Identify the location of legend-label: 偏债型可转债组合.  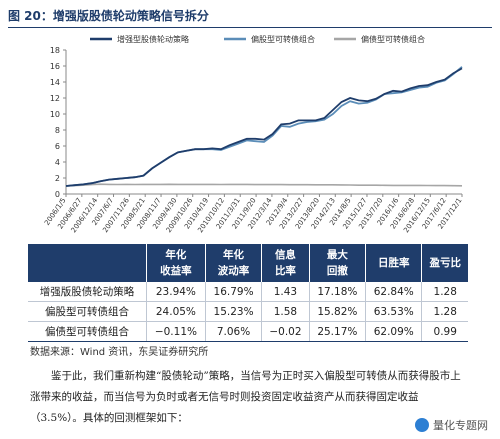
(393, 39).